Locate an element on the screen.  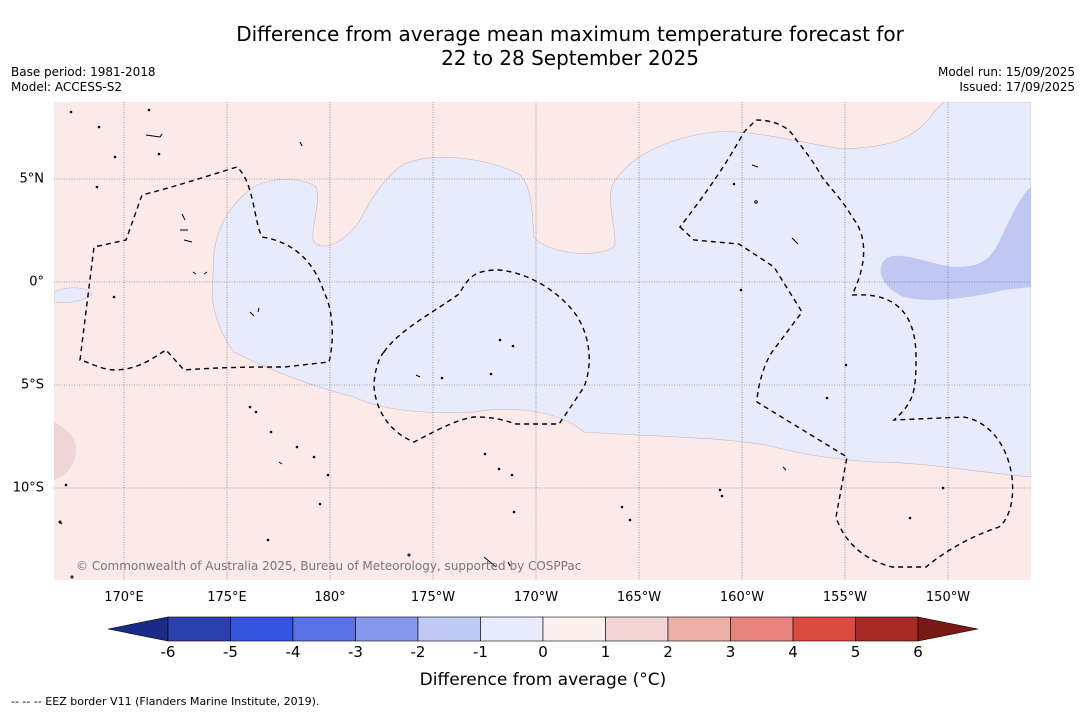
colorbar-tick-label: -3 is located at coordinates (355, 652).